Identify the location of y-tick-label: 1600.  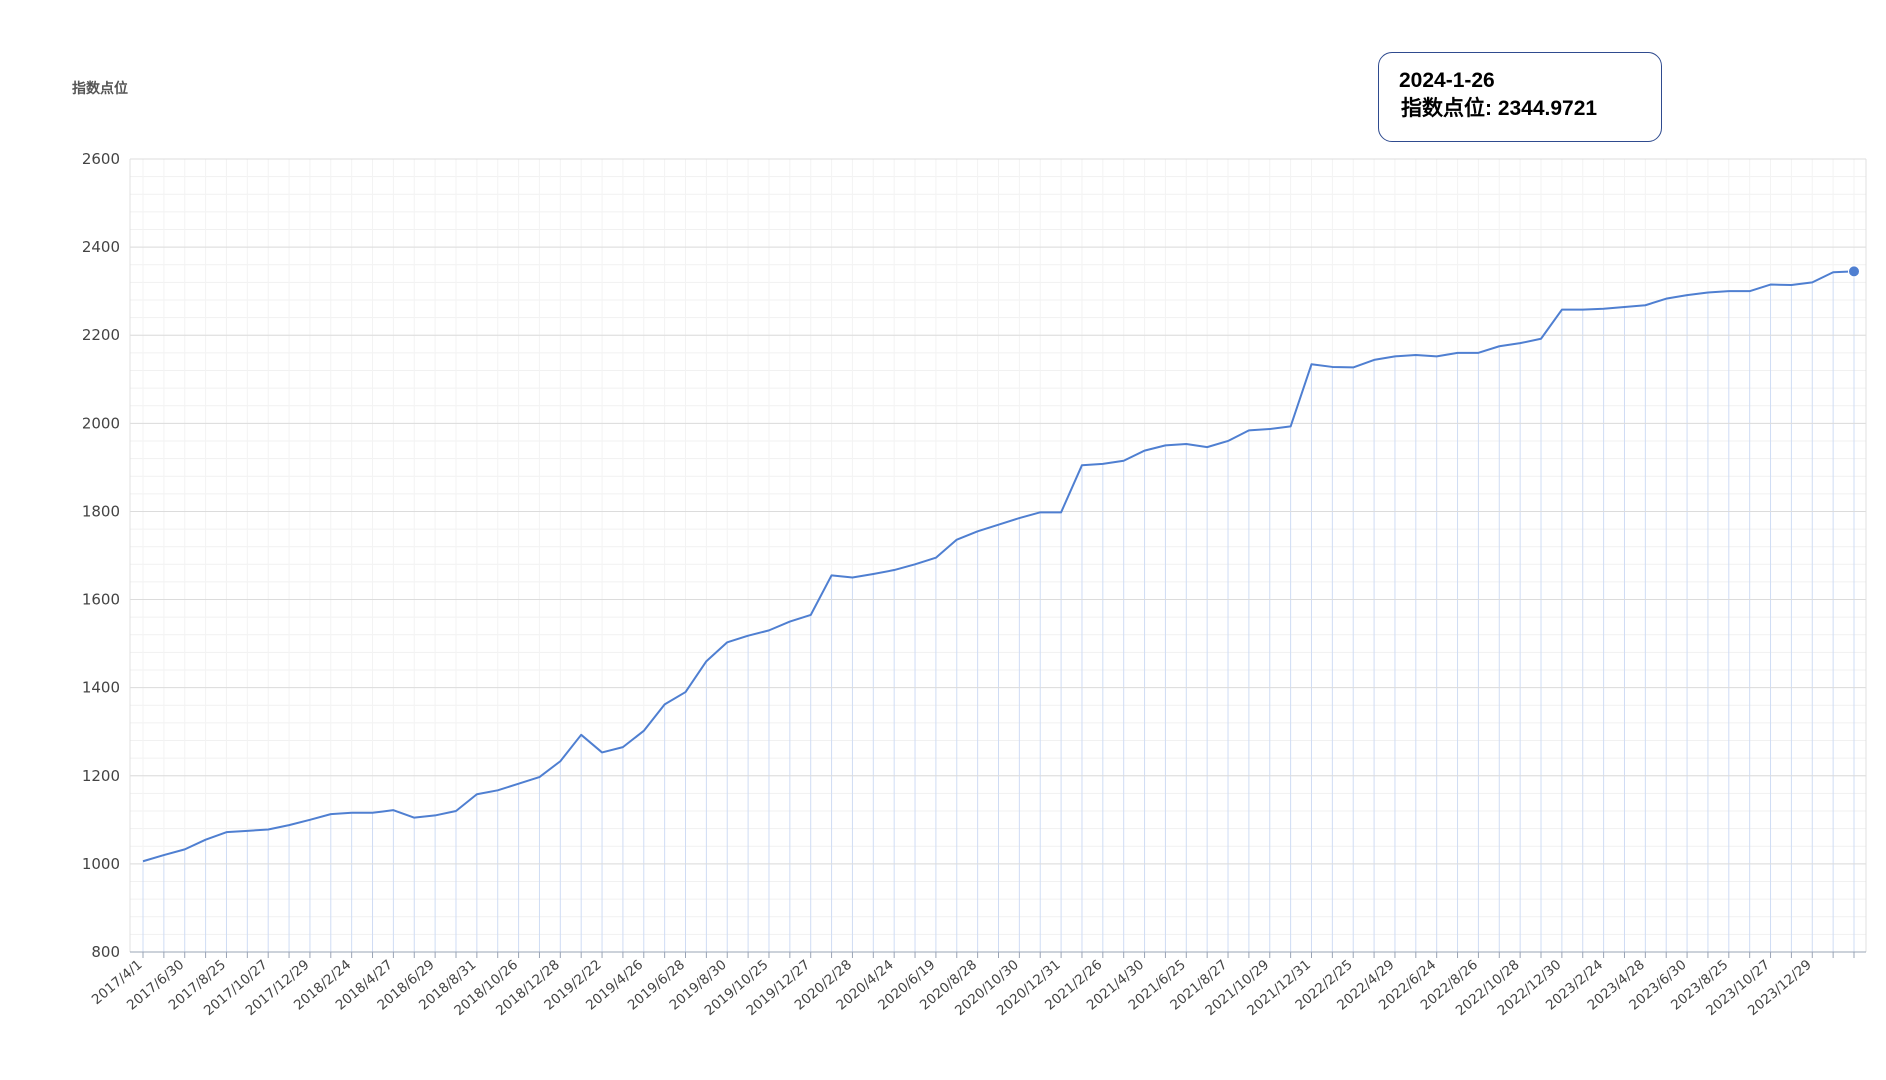
(101, 600).